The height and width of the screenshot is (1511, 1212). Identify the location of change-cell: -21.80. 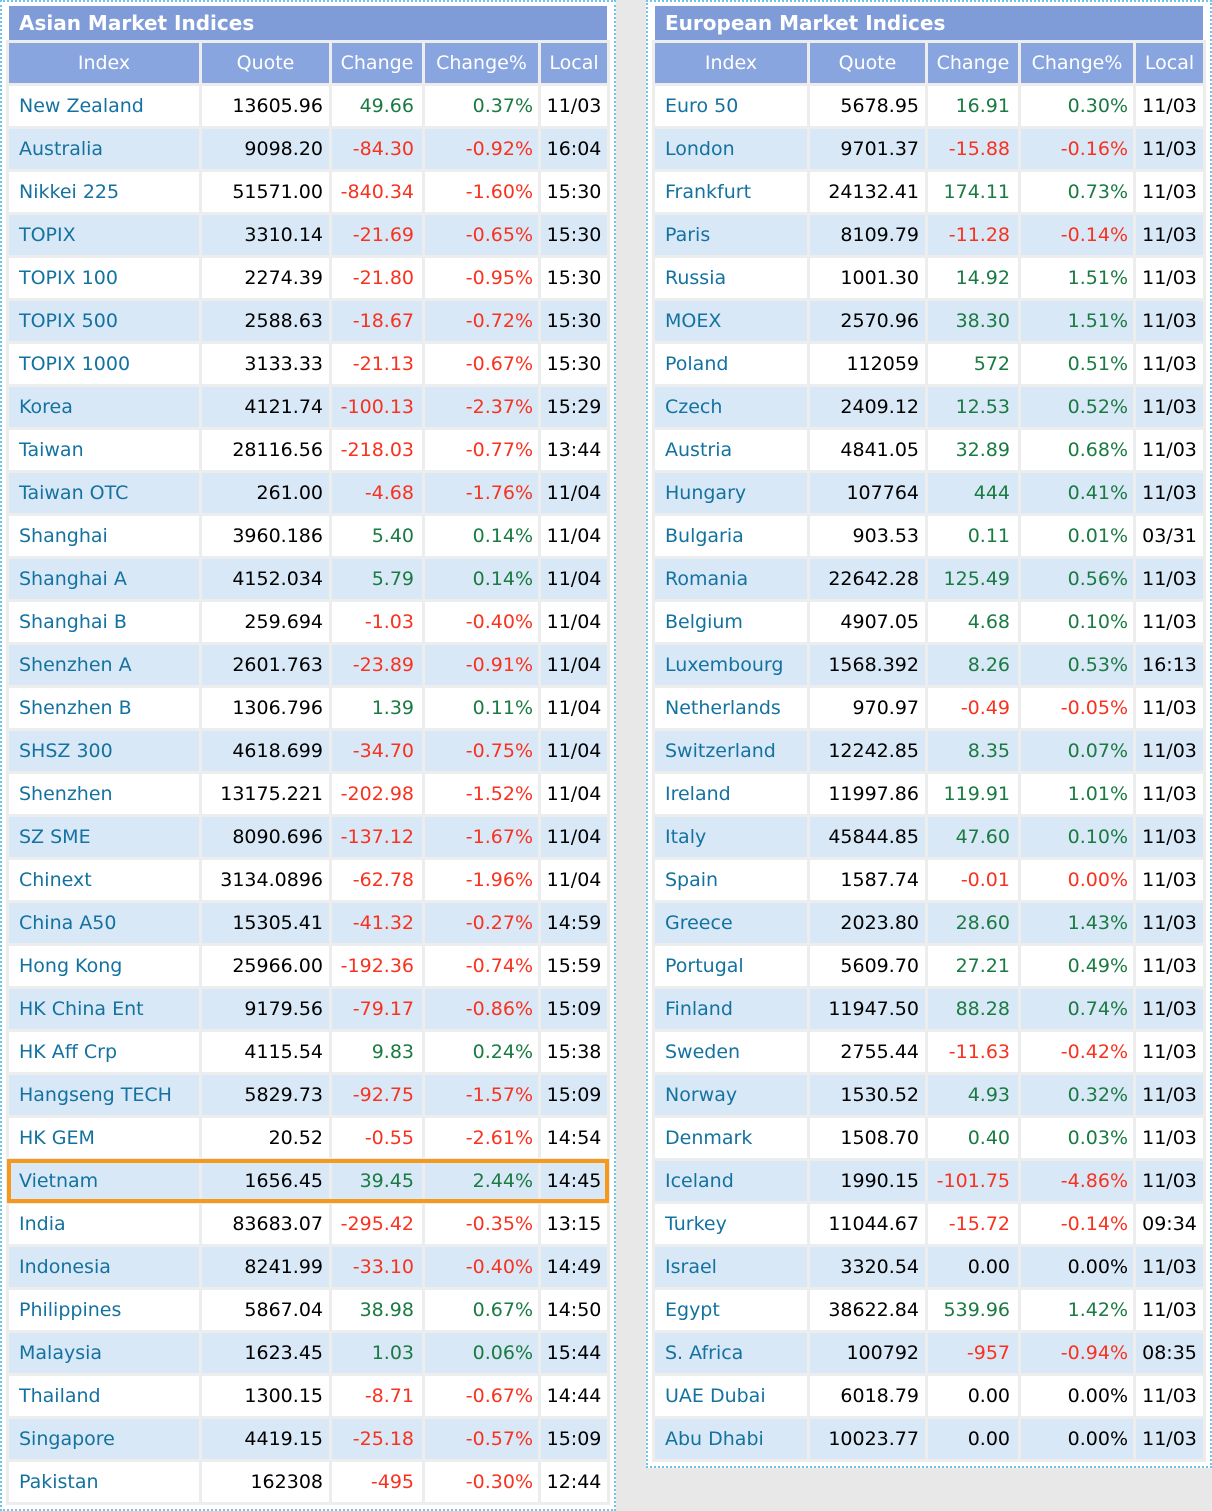
(377, 278).